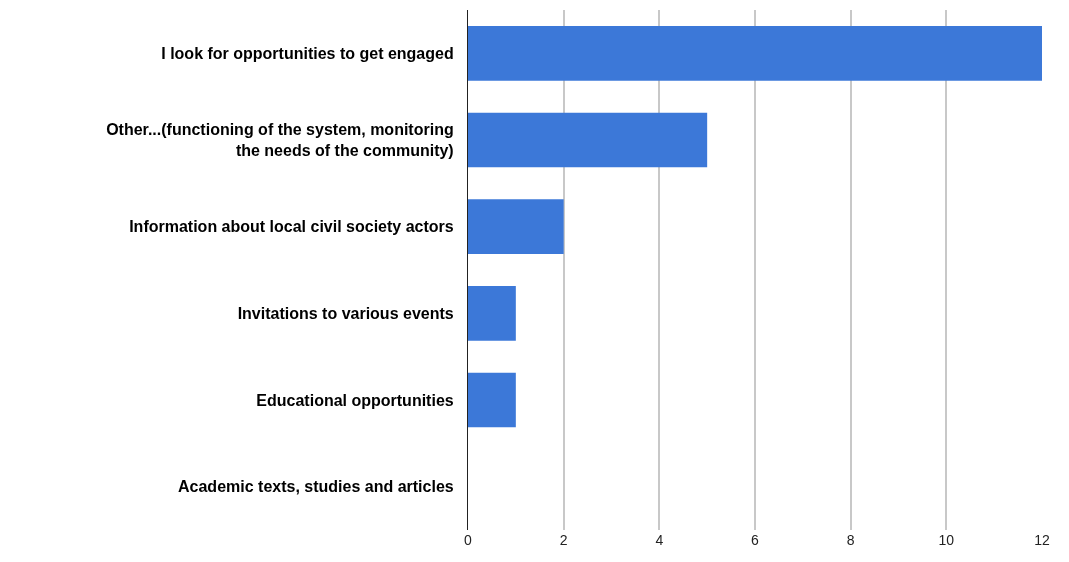 This screenshot has height=562, width=1069. I want to click on x-tick-label: 8, so click(850, 540).